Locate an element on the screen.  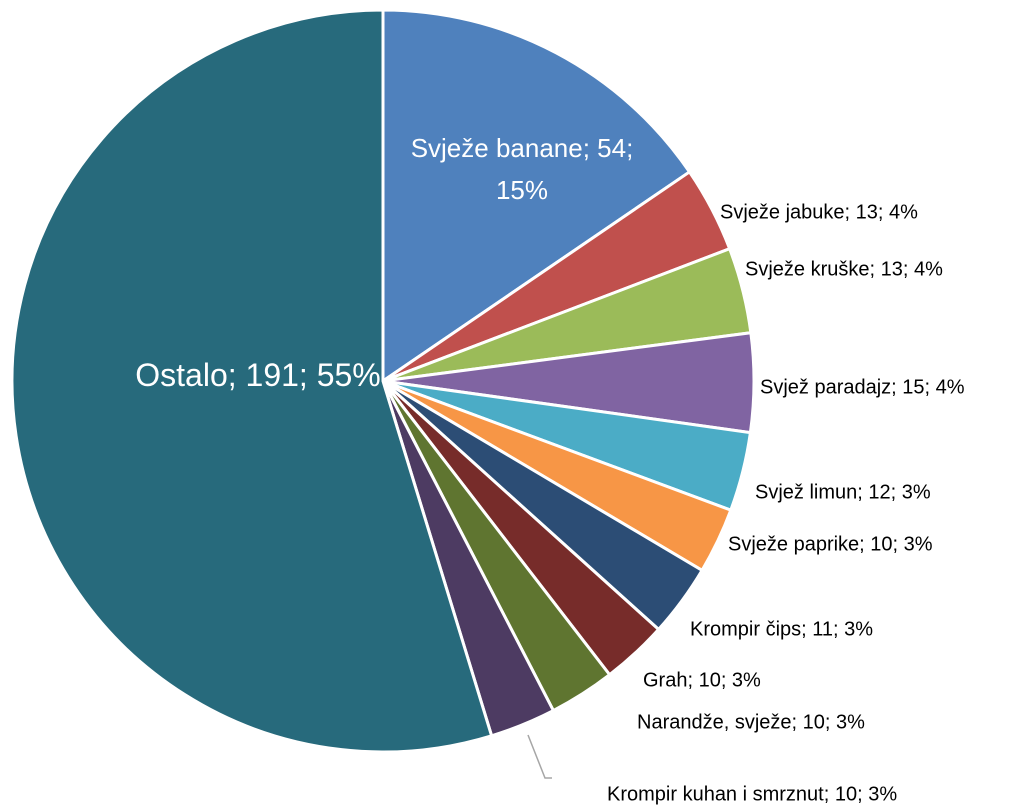
data-label: Krompir čips; 11; 3% is located at coordinates (781, 629).